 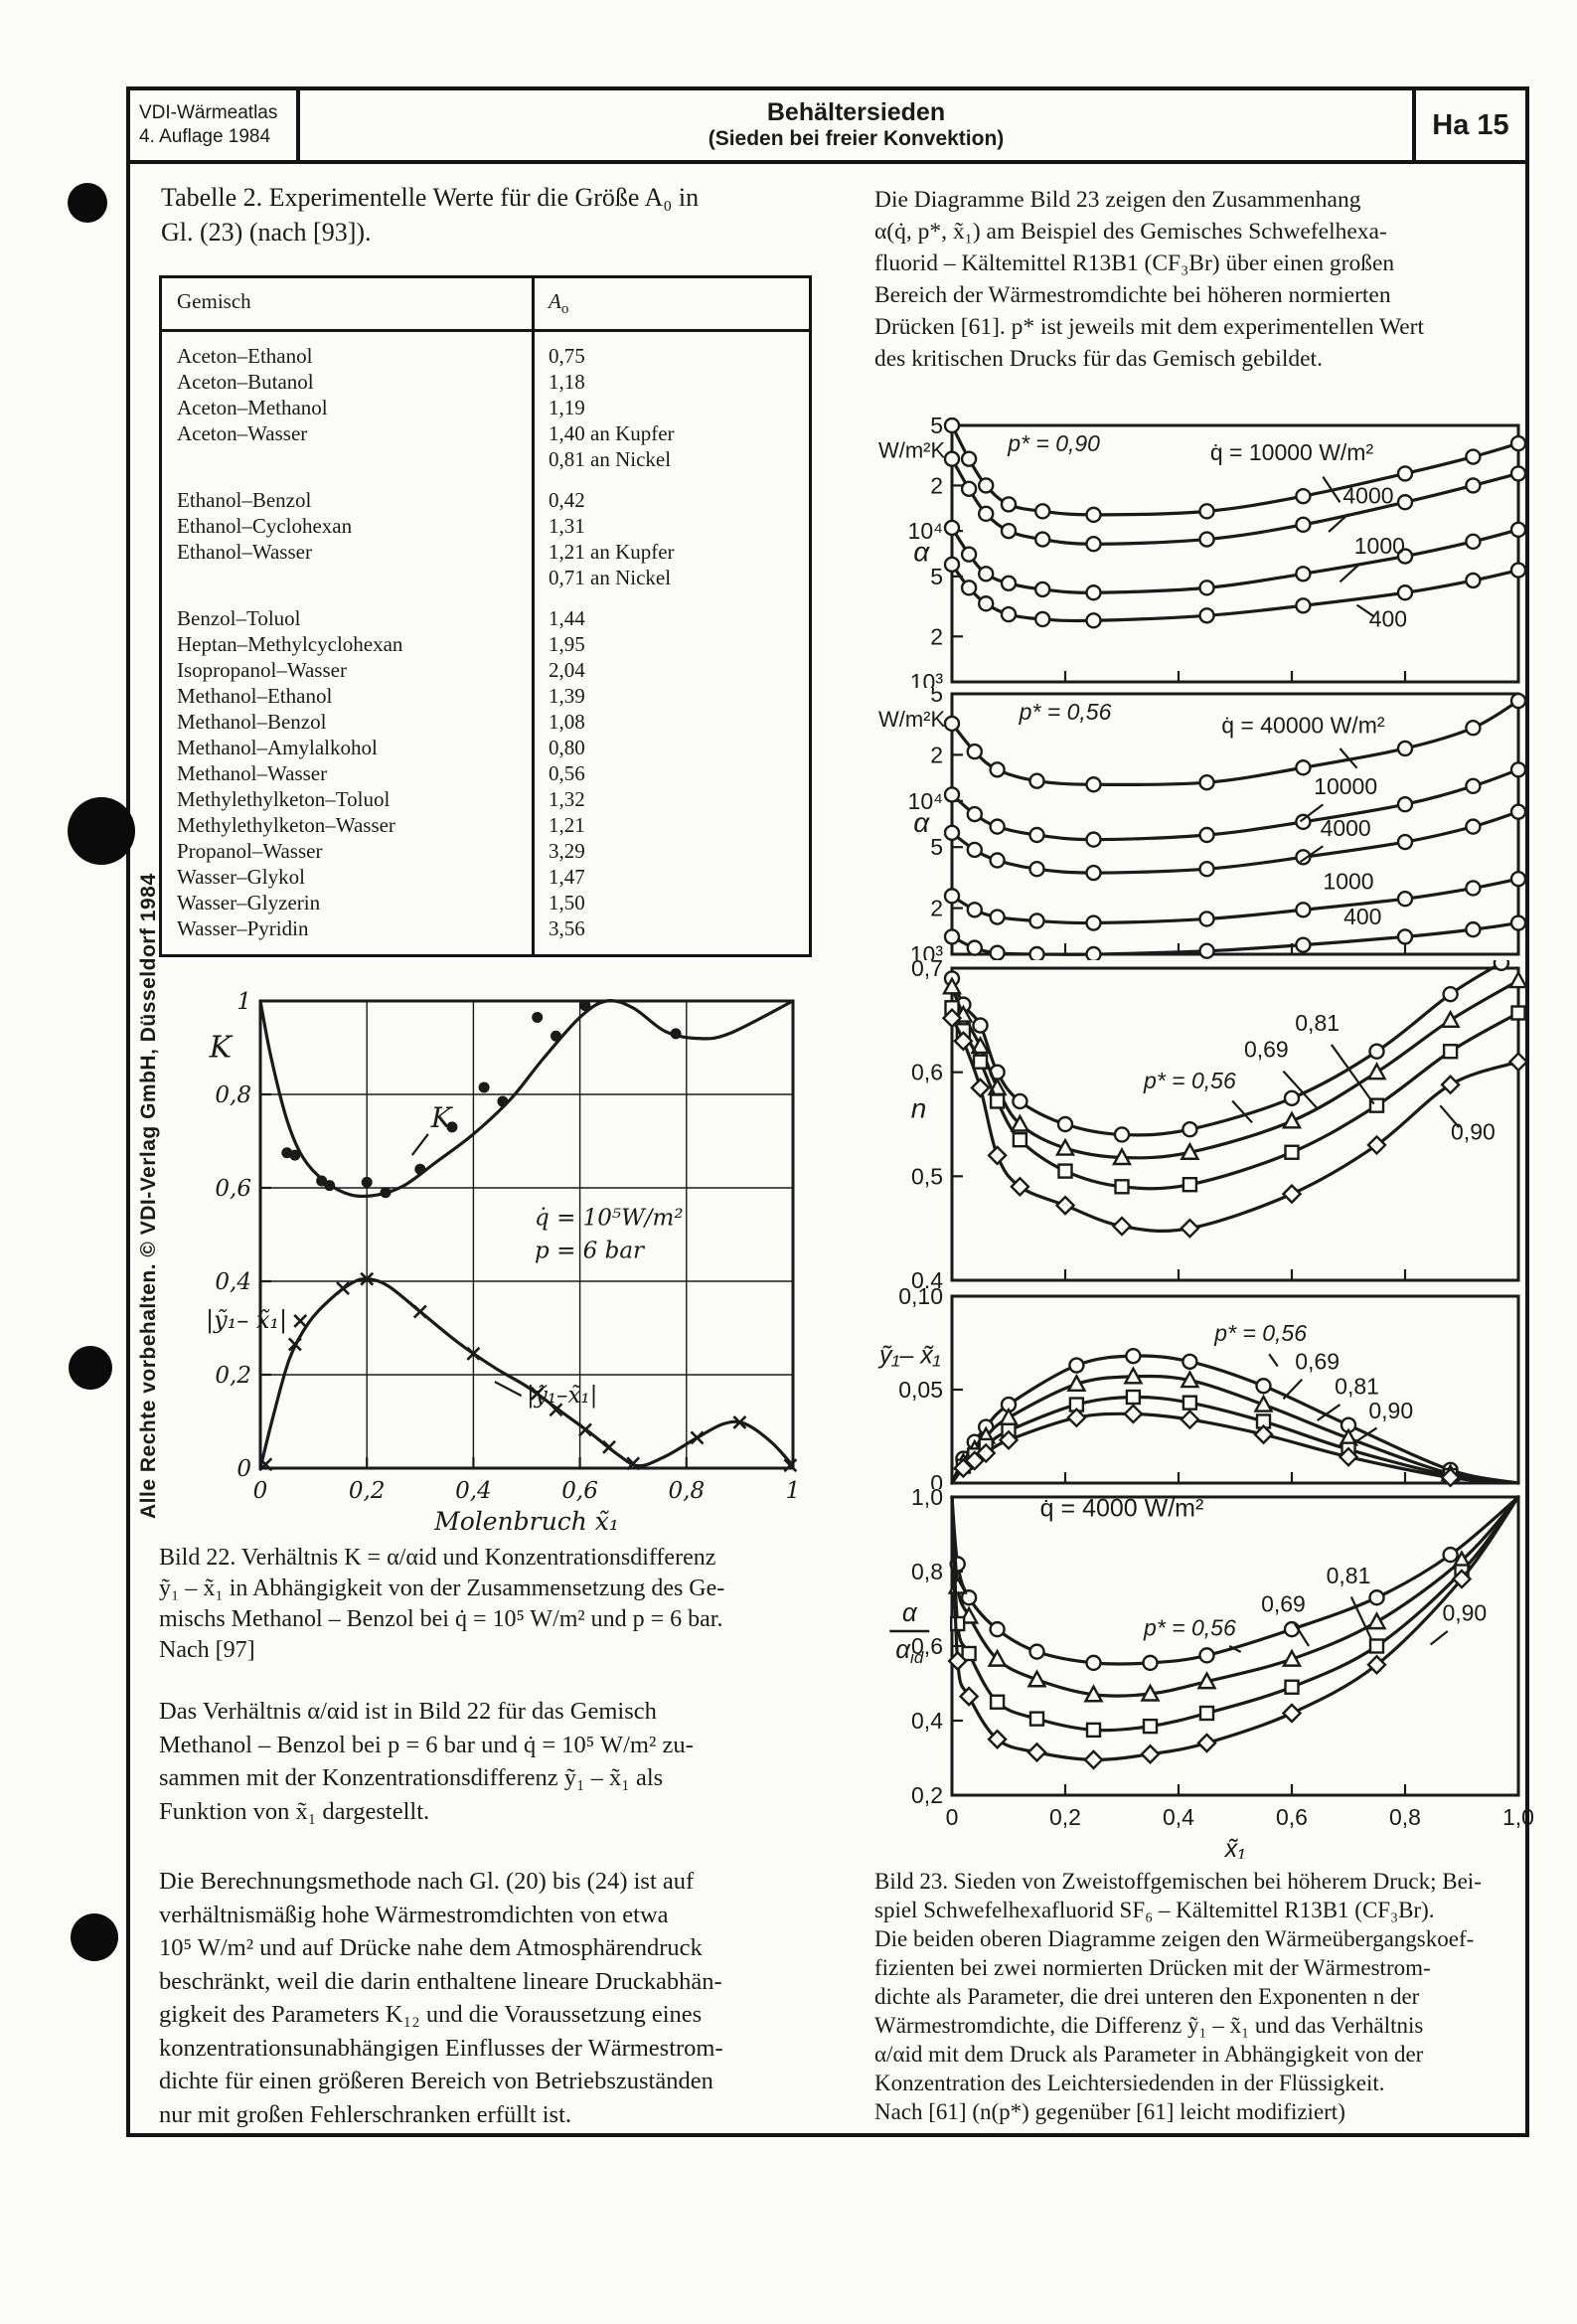 I want to click on mixture-name: Ethanol–Wasser, so click(x=244, y=552).